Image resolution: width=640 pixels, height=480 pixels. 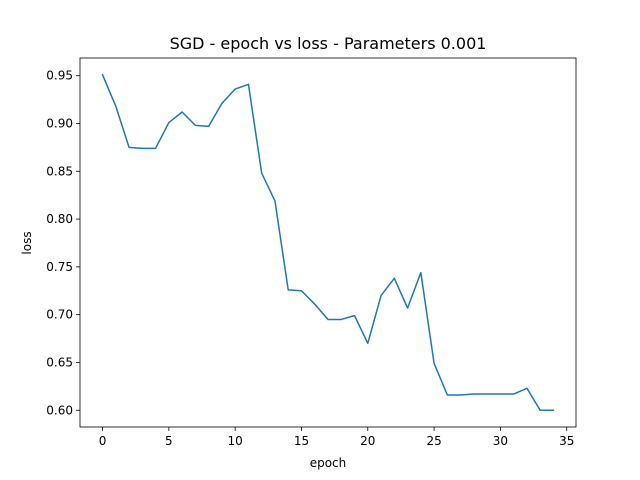 What do you see at coordinates (59, 267) in the screenshot?
I see `y-tick-label: 0.75` at bounding box center [59, 267].